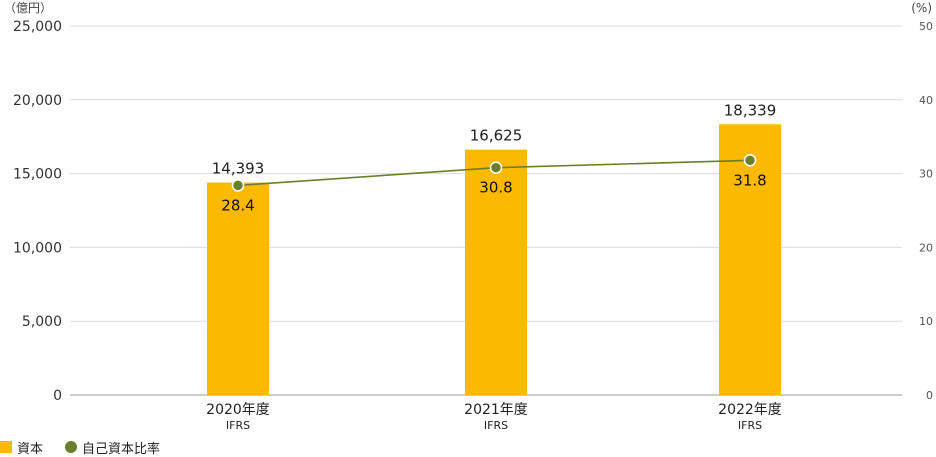 The width and height of the screenshot is (936, 457). I want to click on right-axis-ticks: 0 10 20 30 40 50, so click(926, 211).